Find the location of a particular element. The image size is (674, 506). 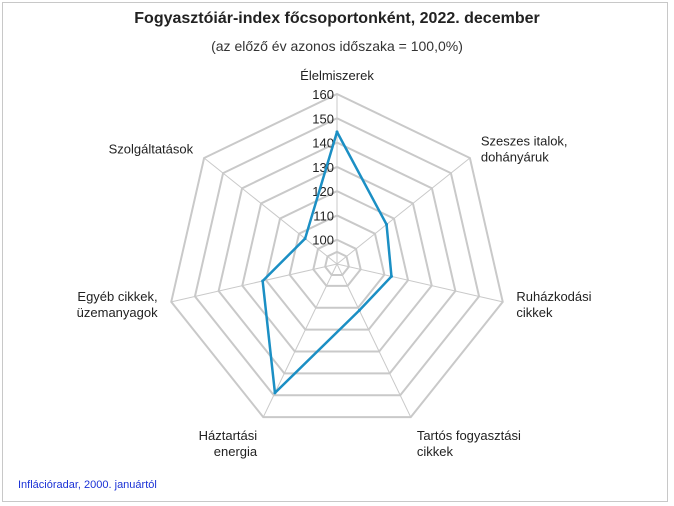

tick-label: 100 is located at coordinates (323, 240).